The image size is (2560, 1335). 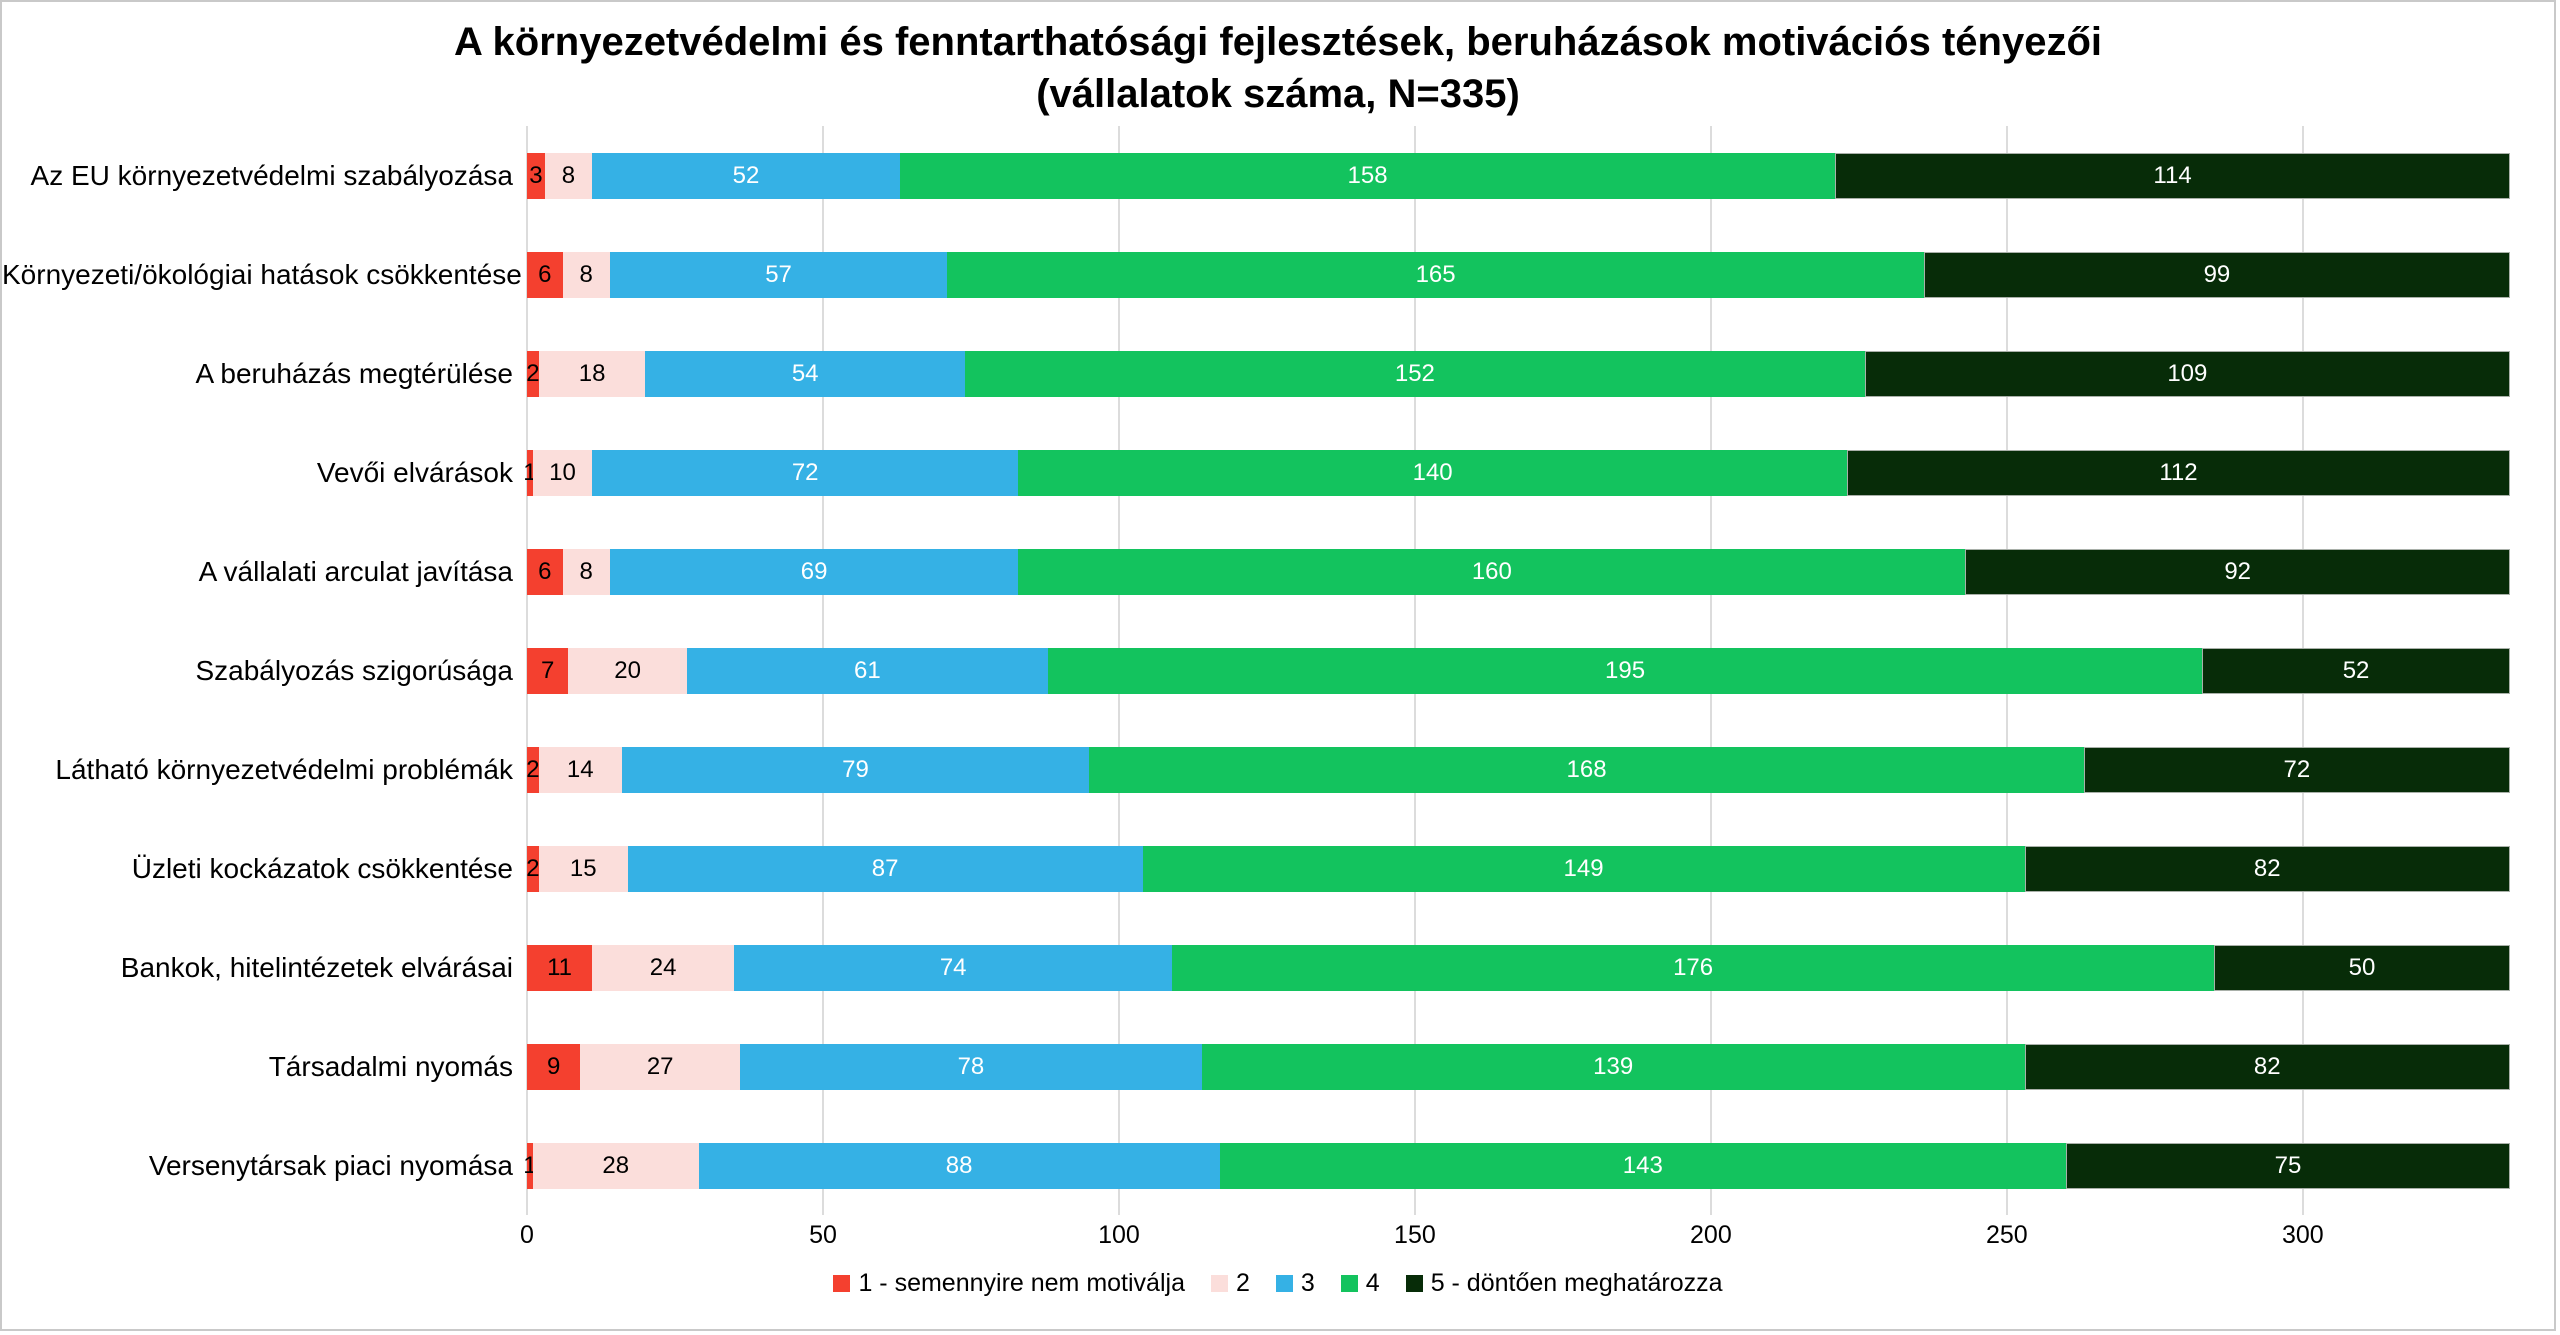 I want to click on bar-value-label: 9, so click(x=553, y=1066).